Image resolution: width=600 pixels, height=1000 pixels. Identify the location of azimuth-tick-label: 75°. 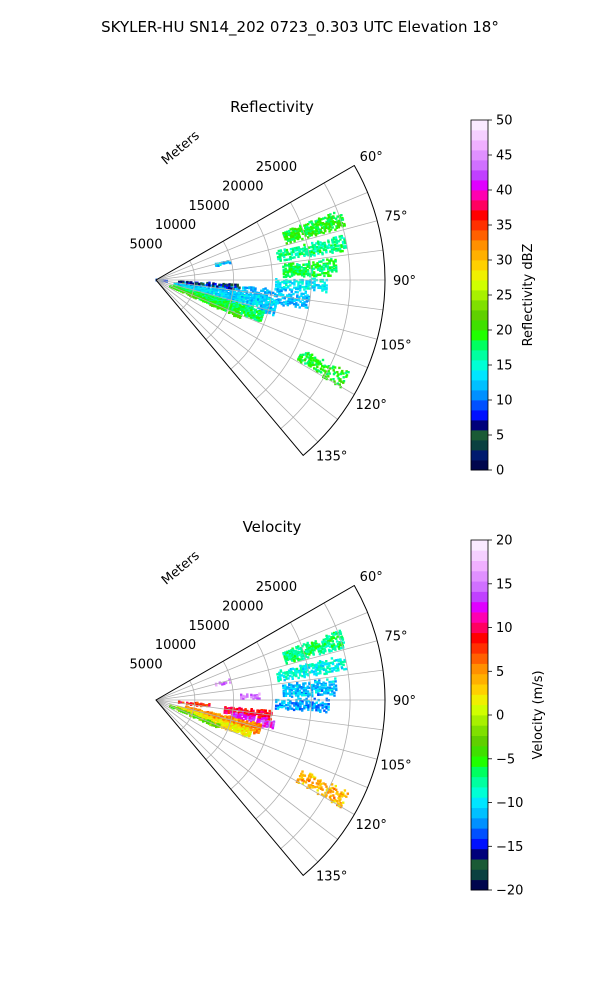
(395, 637).